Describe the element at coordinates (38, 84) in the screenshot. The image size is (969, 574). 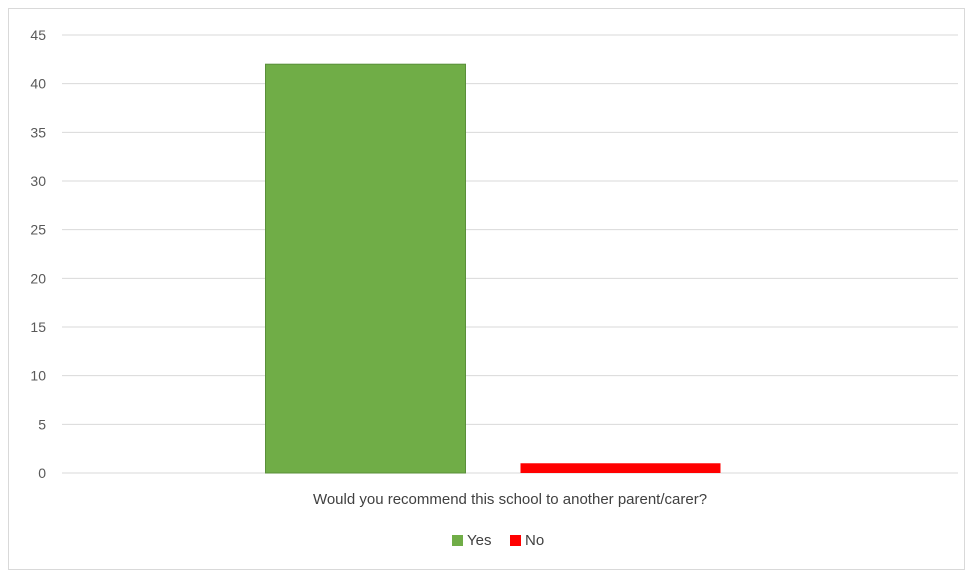
I see `y-tick-label: 40` at that location.